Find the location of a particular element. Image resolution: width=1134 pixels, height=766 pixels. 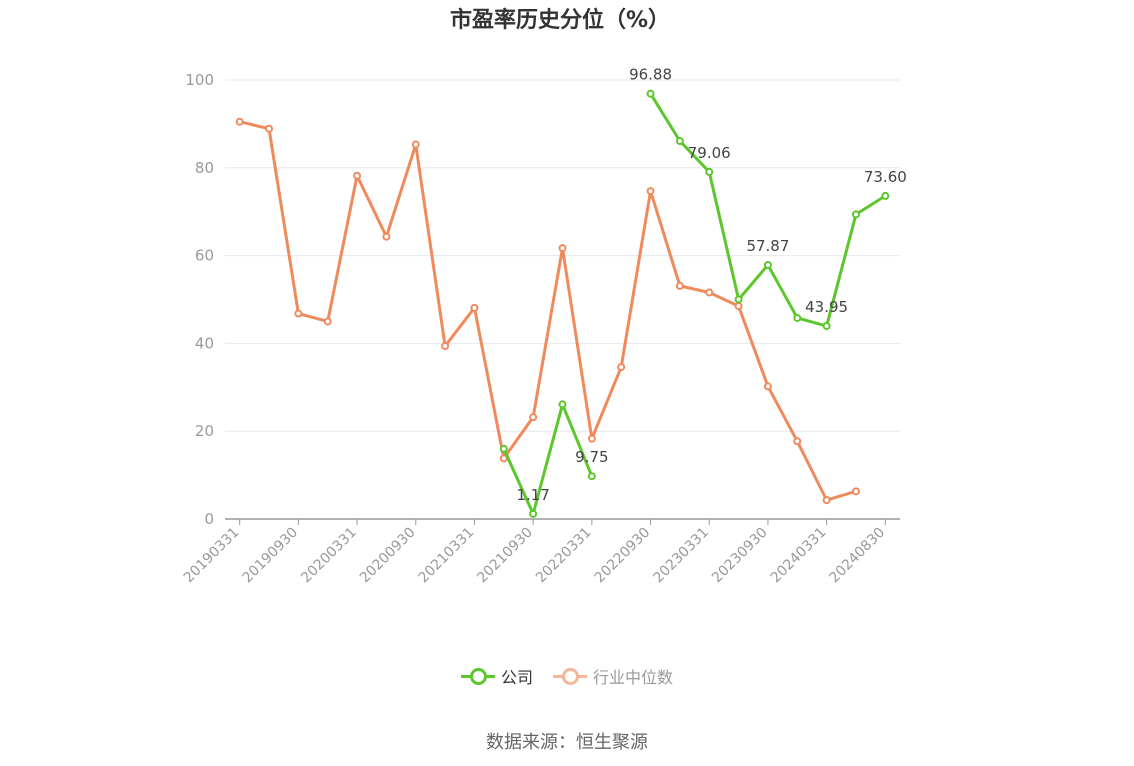

legend-company-label: 公司 is located at coordinates (516, 677).